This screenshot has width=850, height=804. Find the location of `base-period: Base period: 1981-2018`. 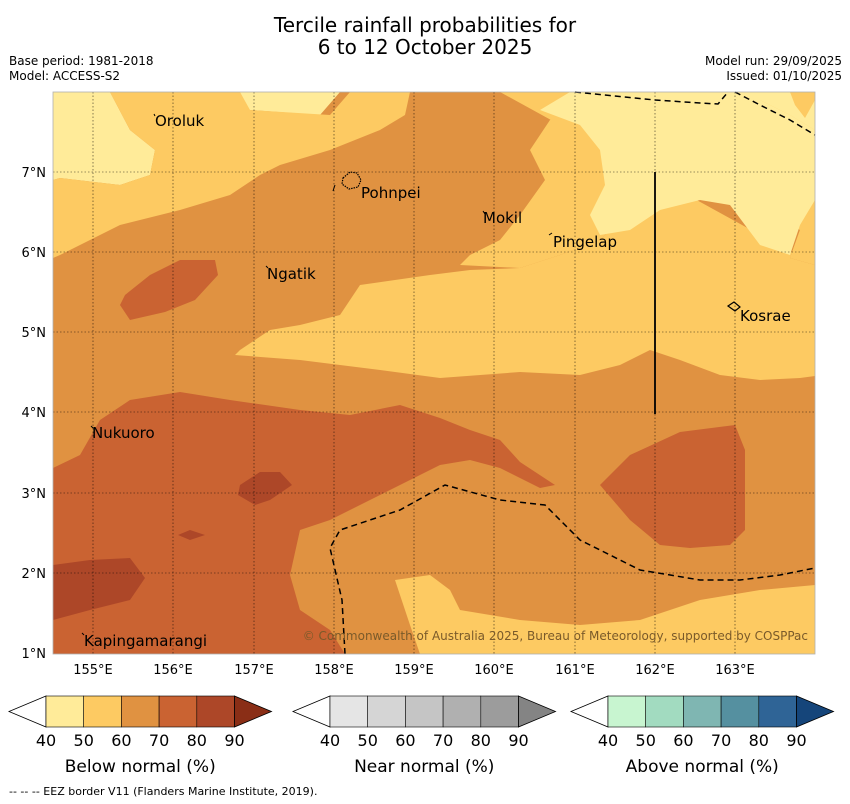

base-period: Base period: 1981-2018 is located at coordinates (81, 61).